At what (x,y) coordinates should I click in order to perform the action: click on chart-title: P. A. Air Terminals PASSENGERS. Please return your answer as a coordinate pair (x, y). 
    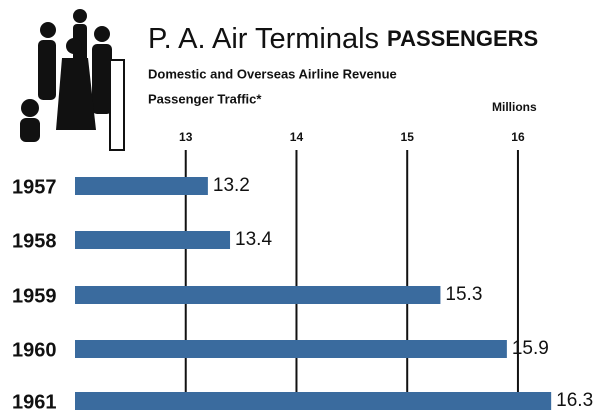
    Looking at the image, I should click on (343, 39).